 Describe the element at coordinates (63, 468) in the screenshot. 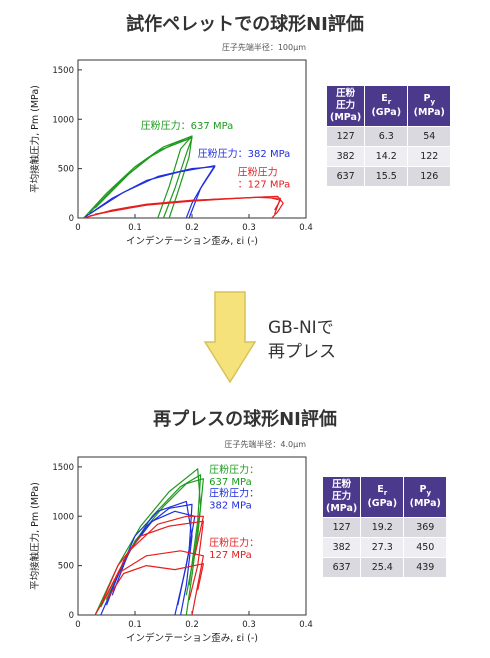

I see `bottom-y-tick-label: 1500` at that location.